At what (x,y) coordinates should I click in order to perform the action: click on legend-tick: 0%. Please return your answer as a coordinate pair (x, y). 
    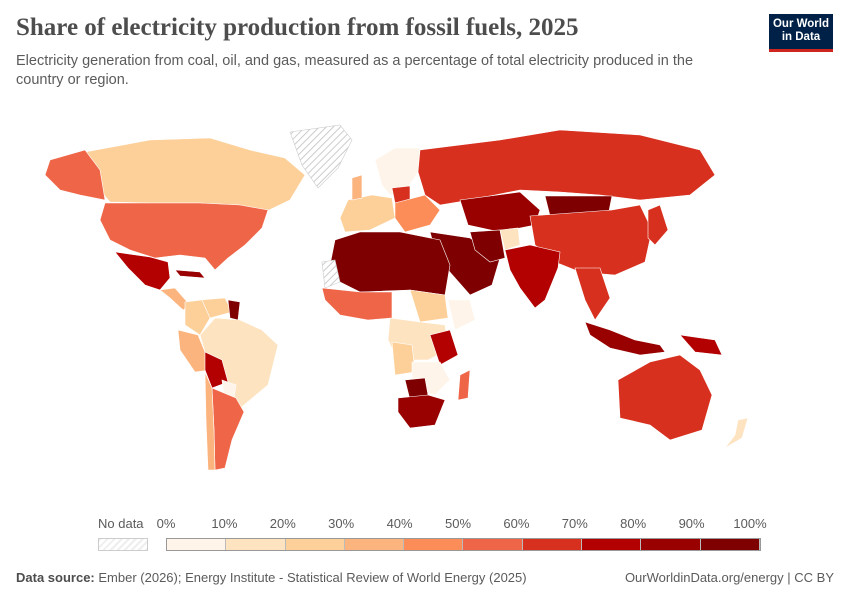
    Looking at the image, I should click on (166, 523).